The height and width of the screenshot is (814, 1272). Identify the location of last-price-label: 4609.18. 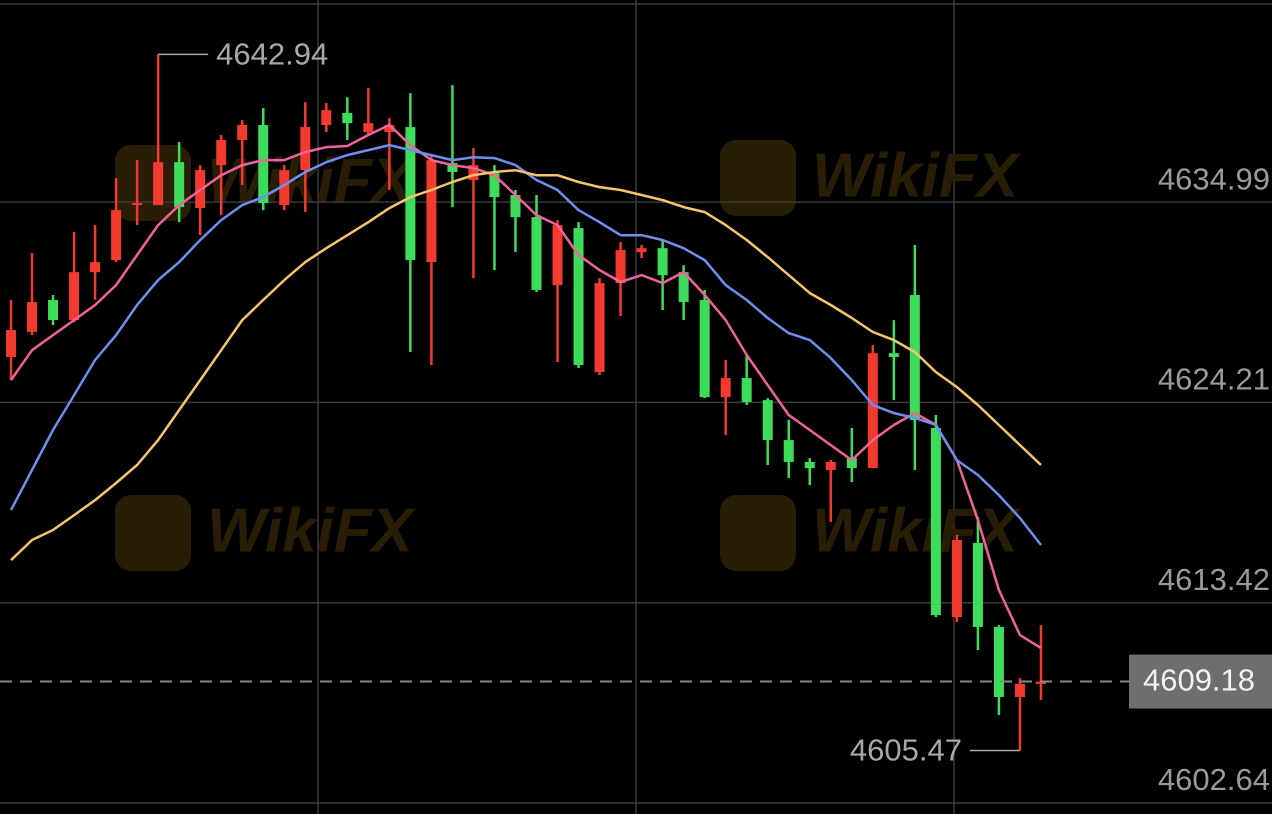
(1199, 680).